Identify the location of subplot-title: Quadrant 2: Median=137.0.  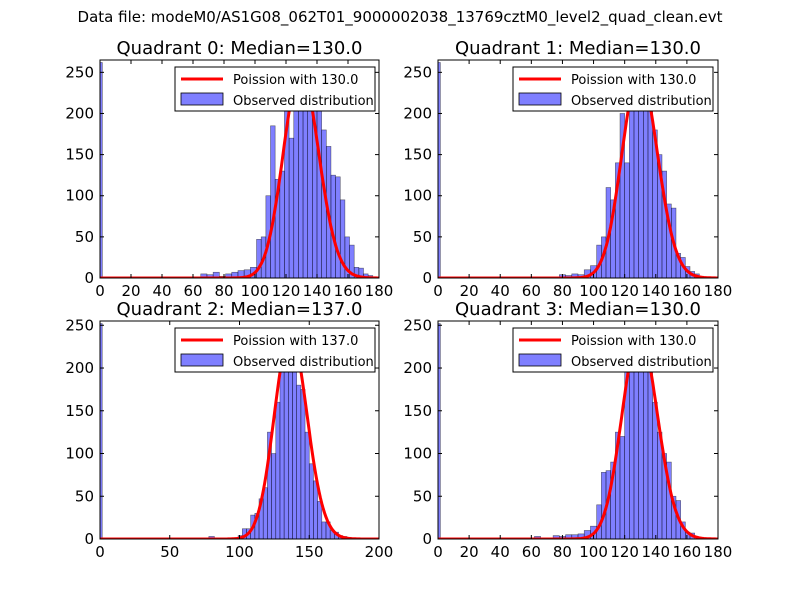
(240, 309).